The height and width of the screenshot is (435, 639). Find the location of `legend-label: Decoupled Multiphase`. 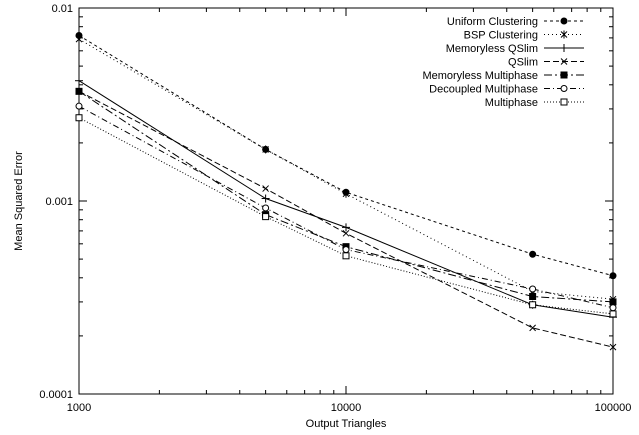

legend-label: Decoupled Multiphase is located at coordinates (483, 90).